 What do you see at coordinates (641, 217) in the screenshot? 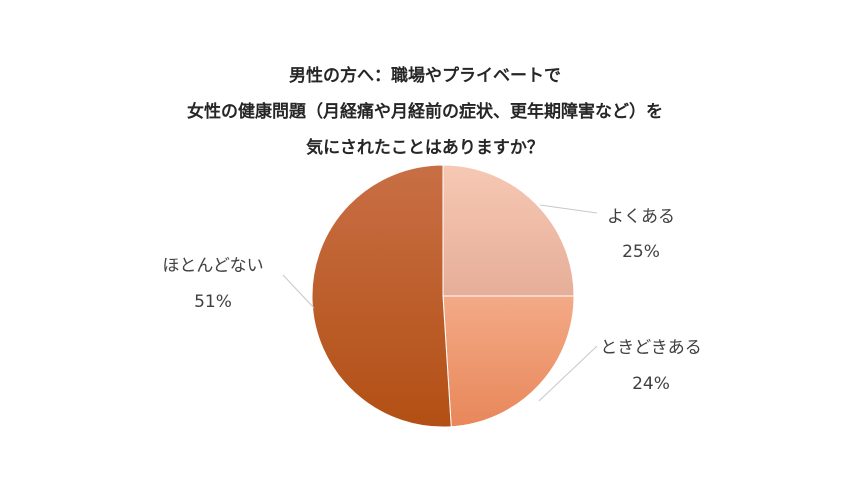
I see `slice-label-1: よくある` at bounding box center [641, 217].